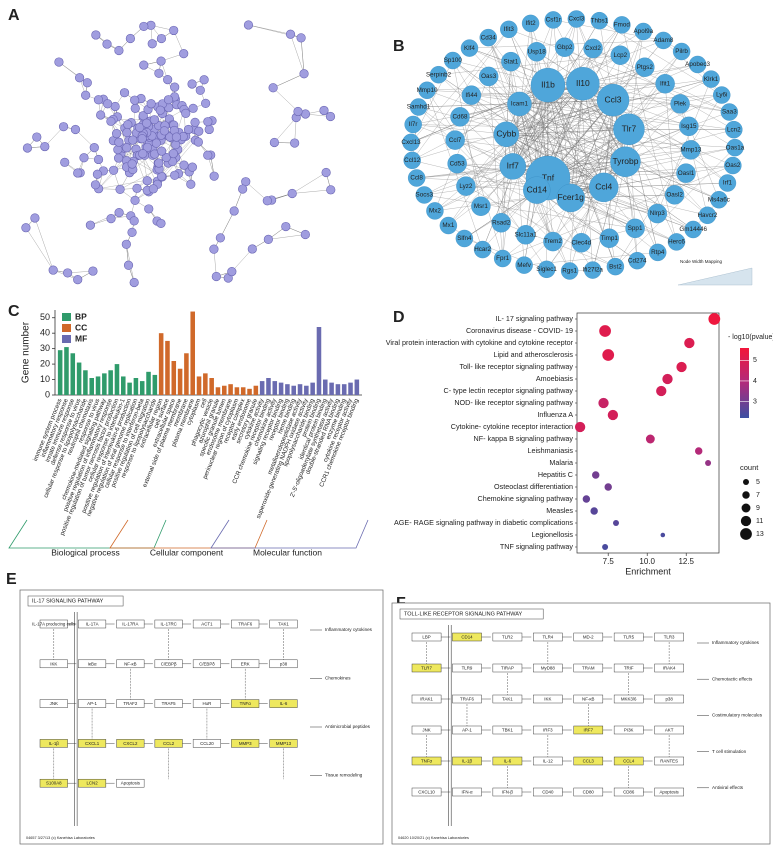 The image size is (773, 847). What do you see at coordinates (14, 15) in the screenshot?
I see `panel-letter: A` at bounding box center [14, 15].